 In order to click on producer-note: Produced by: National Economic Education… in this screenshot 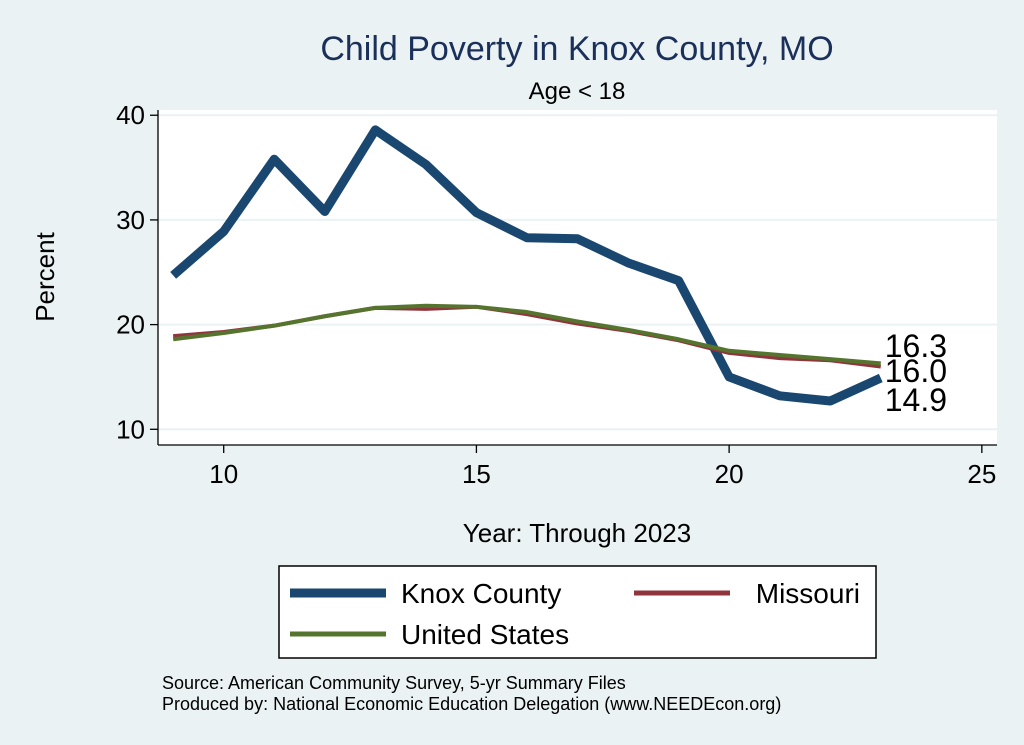, I will do `click(471, 704)`.